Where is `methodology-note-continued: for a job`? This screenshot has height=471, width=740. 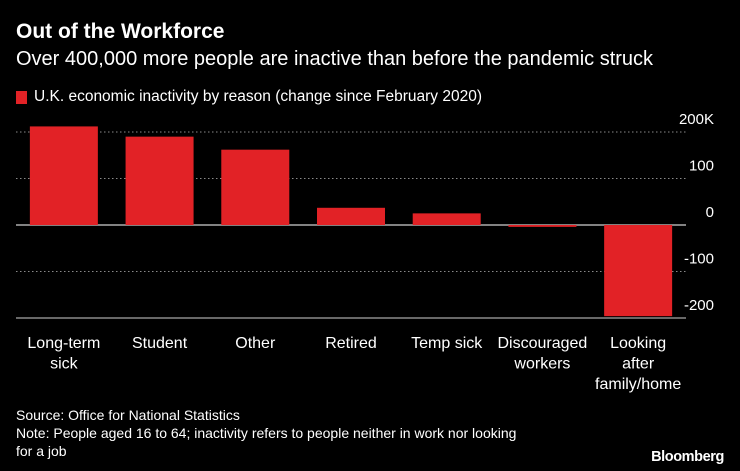 methodology-note-continued: for a job is located at coordinates (41, 451).